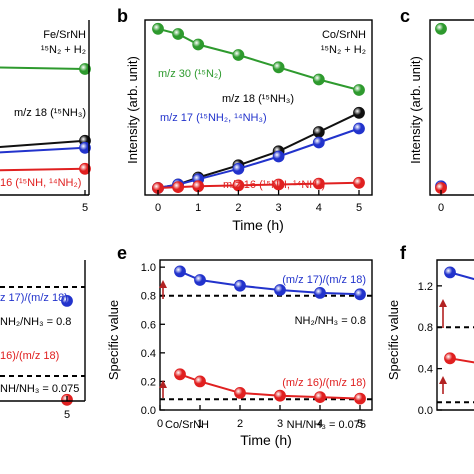  Describe the element at coordinates (148, 382) in the screenshot. I see `panel-e-y-tick-label: 0.2` at that location.